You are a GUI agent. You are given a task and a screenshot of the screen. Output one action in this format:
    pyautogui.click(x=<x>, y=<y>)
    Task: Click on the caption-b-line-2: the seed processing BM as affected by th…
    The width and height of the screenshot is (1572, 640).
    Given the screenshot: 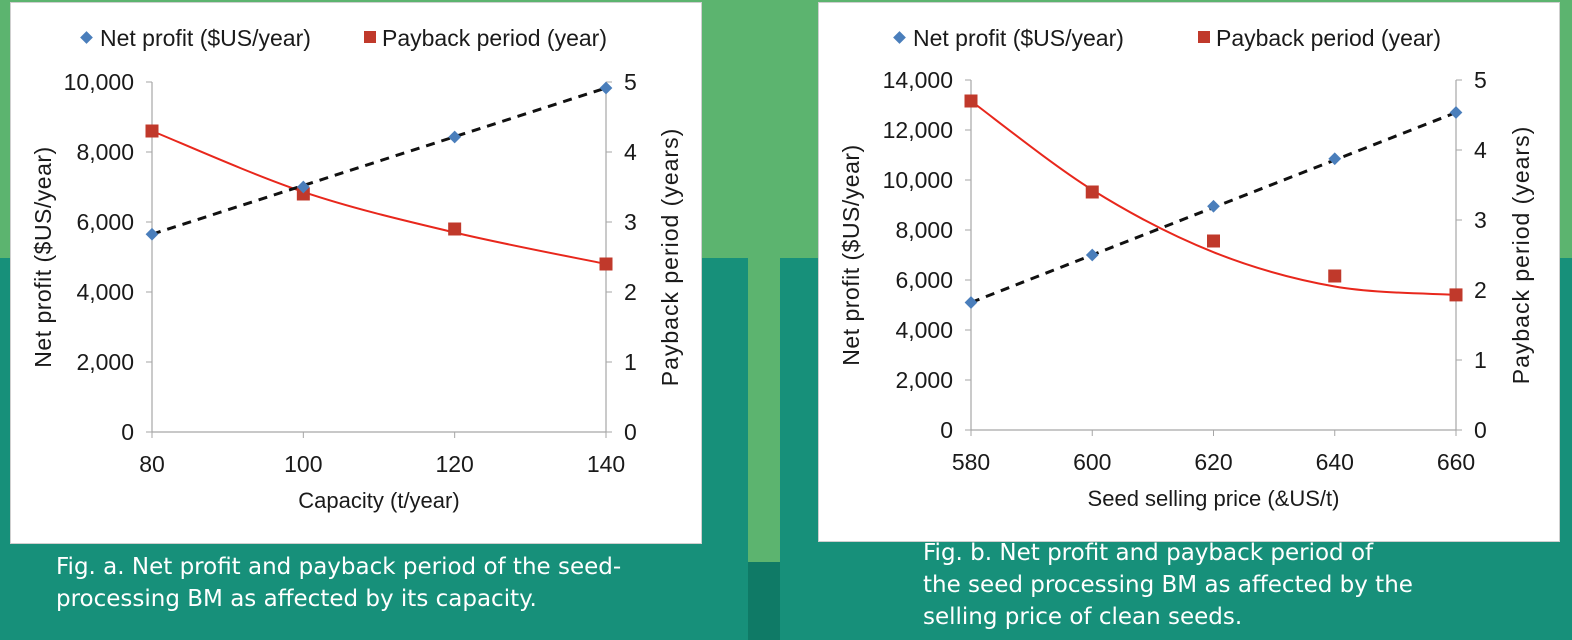 What is the action you would take?
    pyautogui.click(x=1168, y=585)
    